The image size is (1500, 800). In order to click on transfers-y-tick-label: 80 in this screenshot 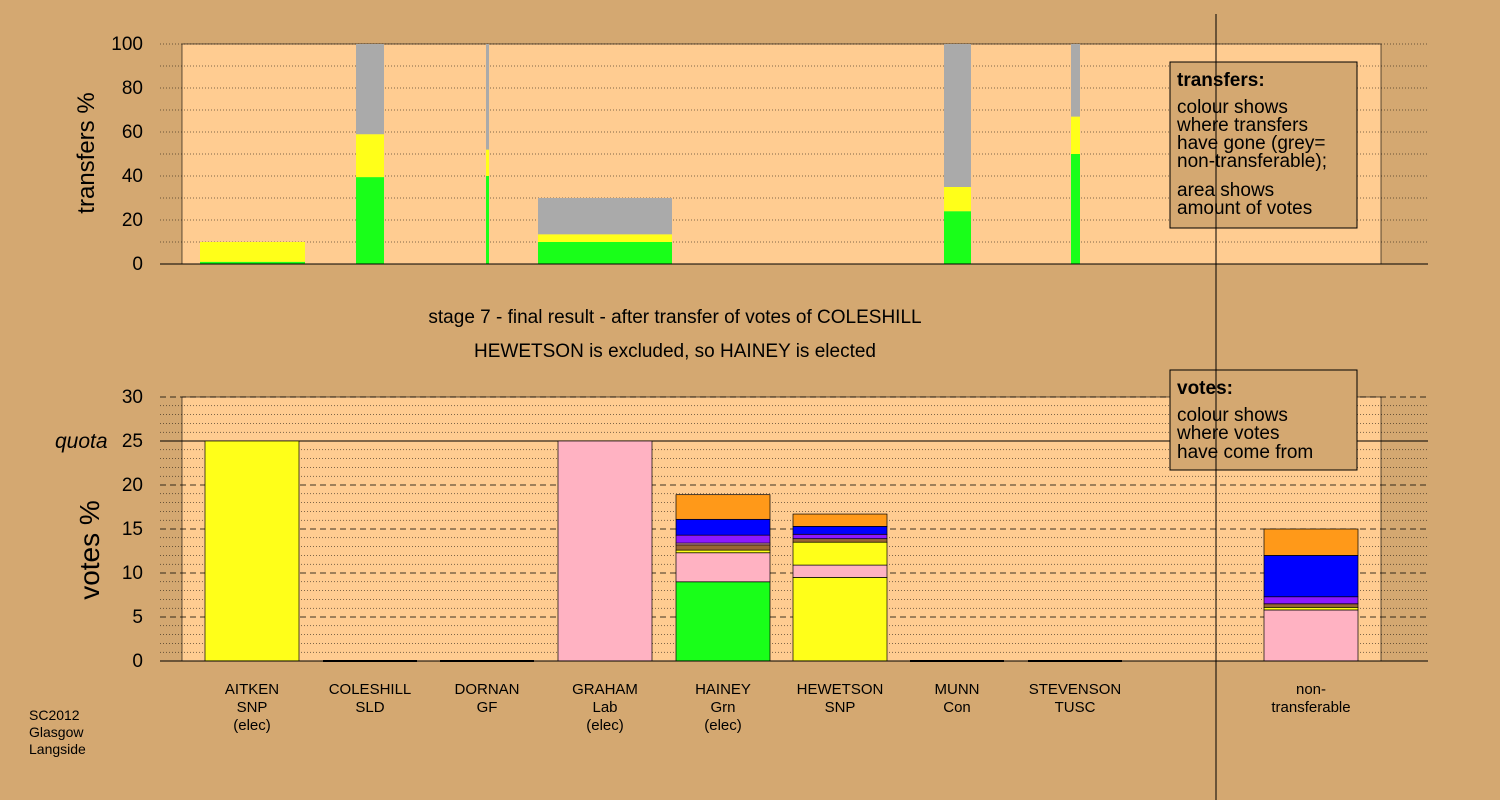, I will do `click(132, 88)`.